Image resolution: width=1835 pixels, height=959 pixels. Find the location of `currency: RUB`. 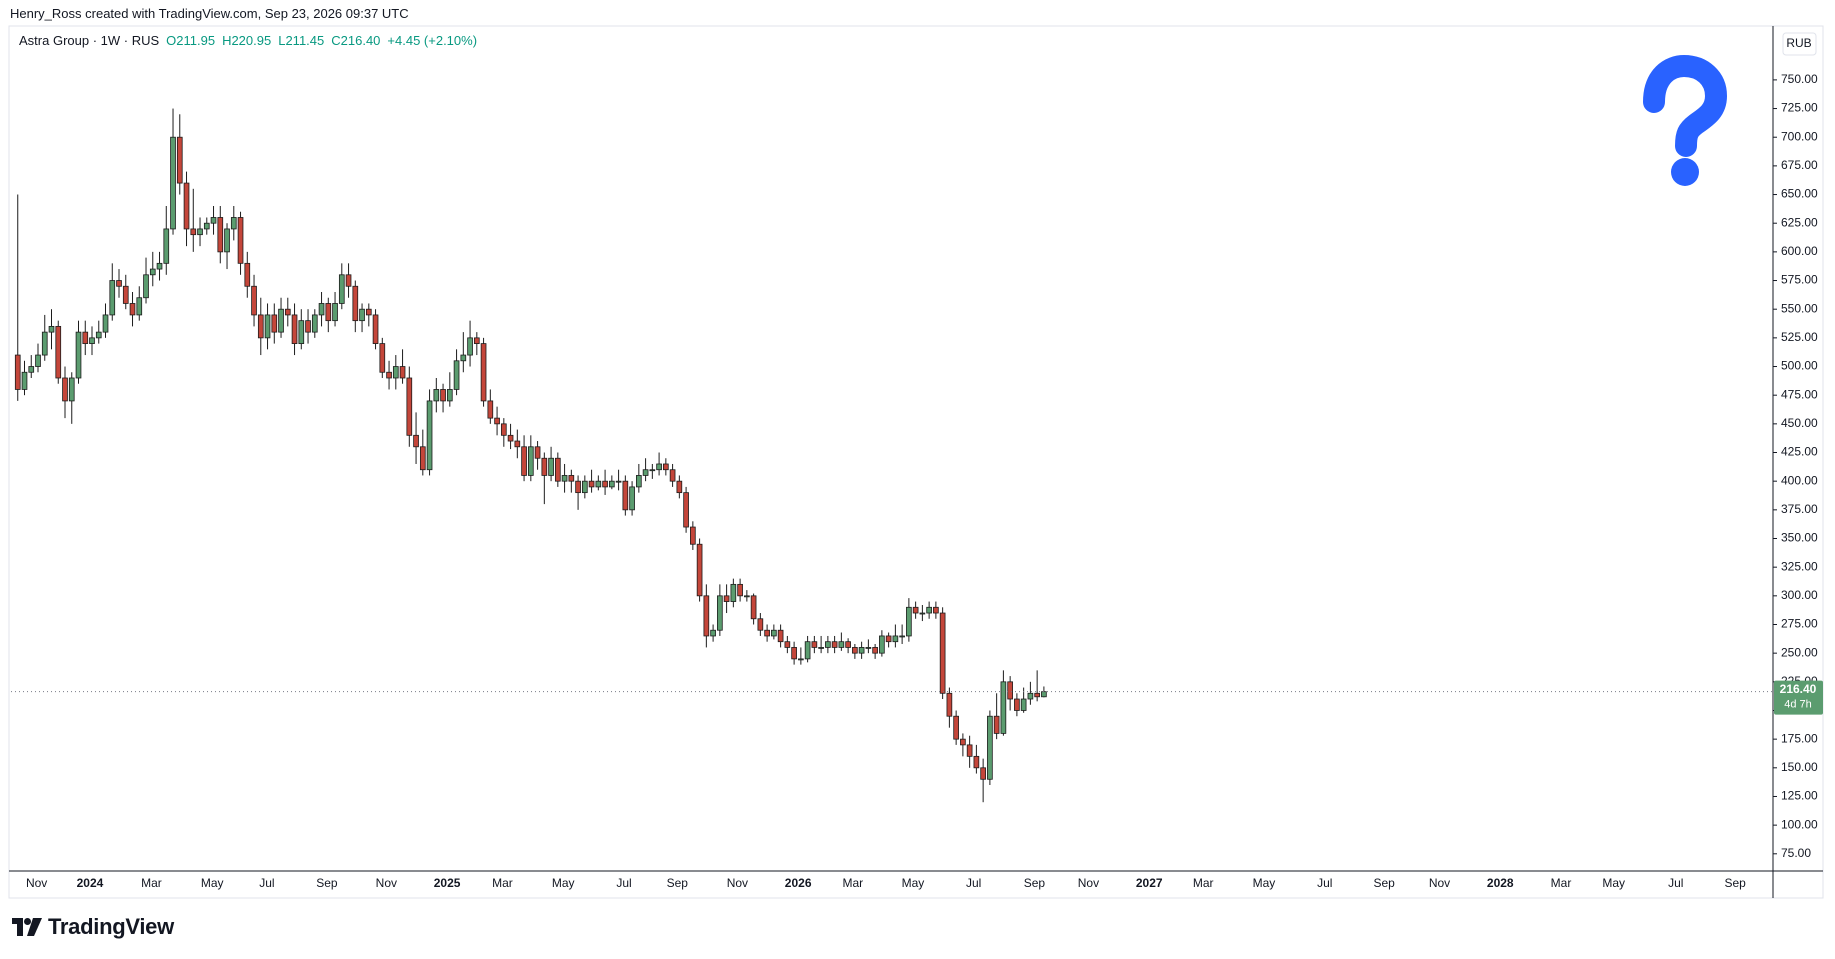

currency: RUB is located at coordinates (1798, 43).